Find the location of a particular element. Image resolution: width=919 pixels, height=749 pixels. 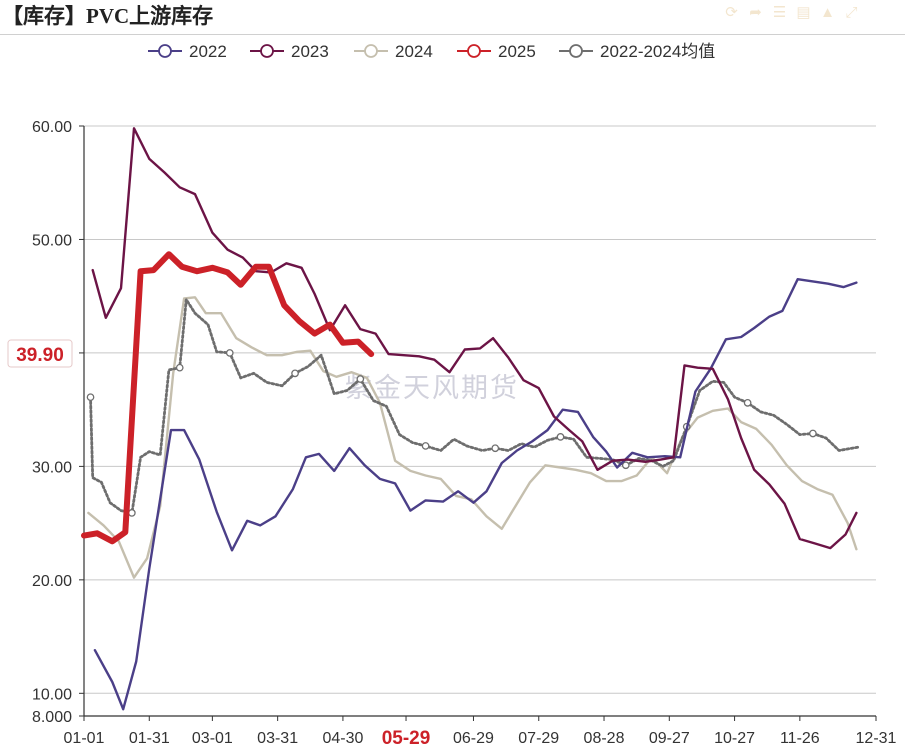

series-line-2025 is located at coordinates (228, 398).